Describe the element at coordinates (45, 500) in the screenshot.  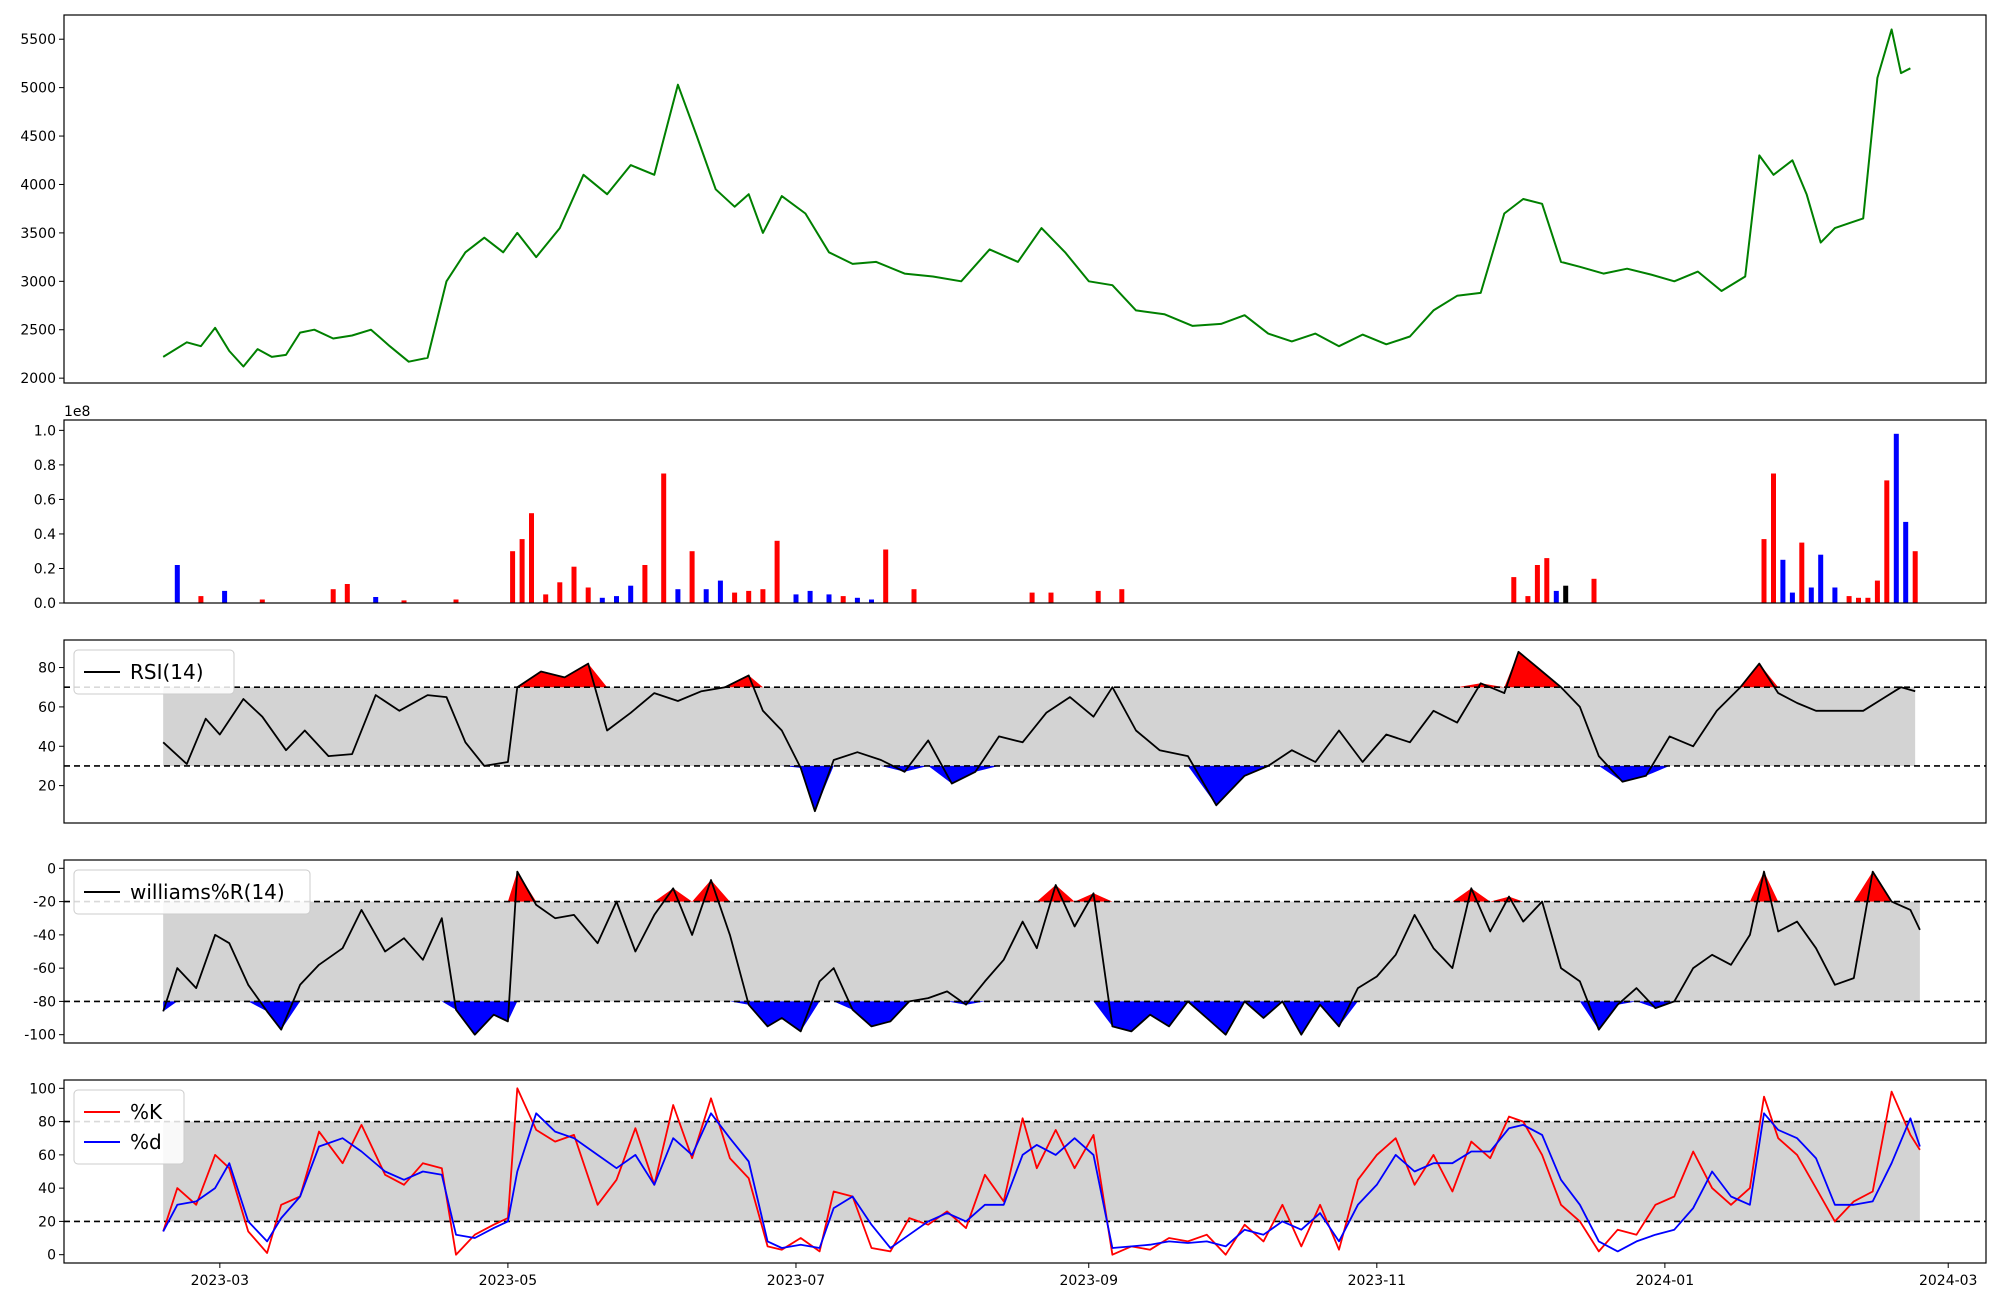
I see `y-tick-label: 0.6` at that location.